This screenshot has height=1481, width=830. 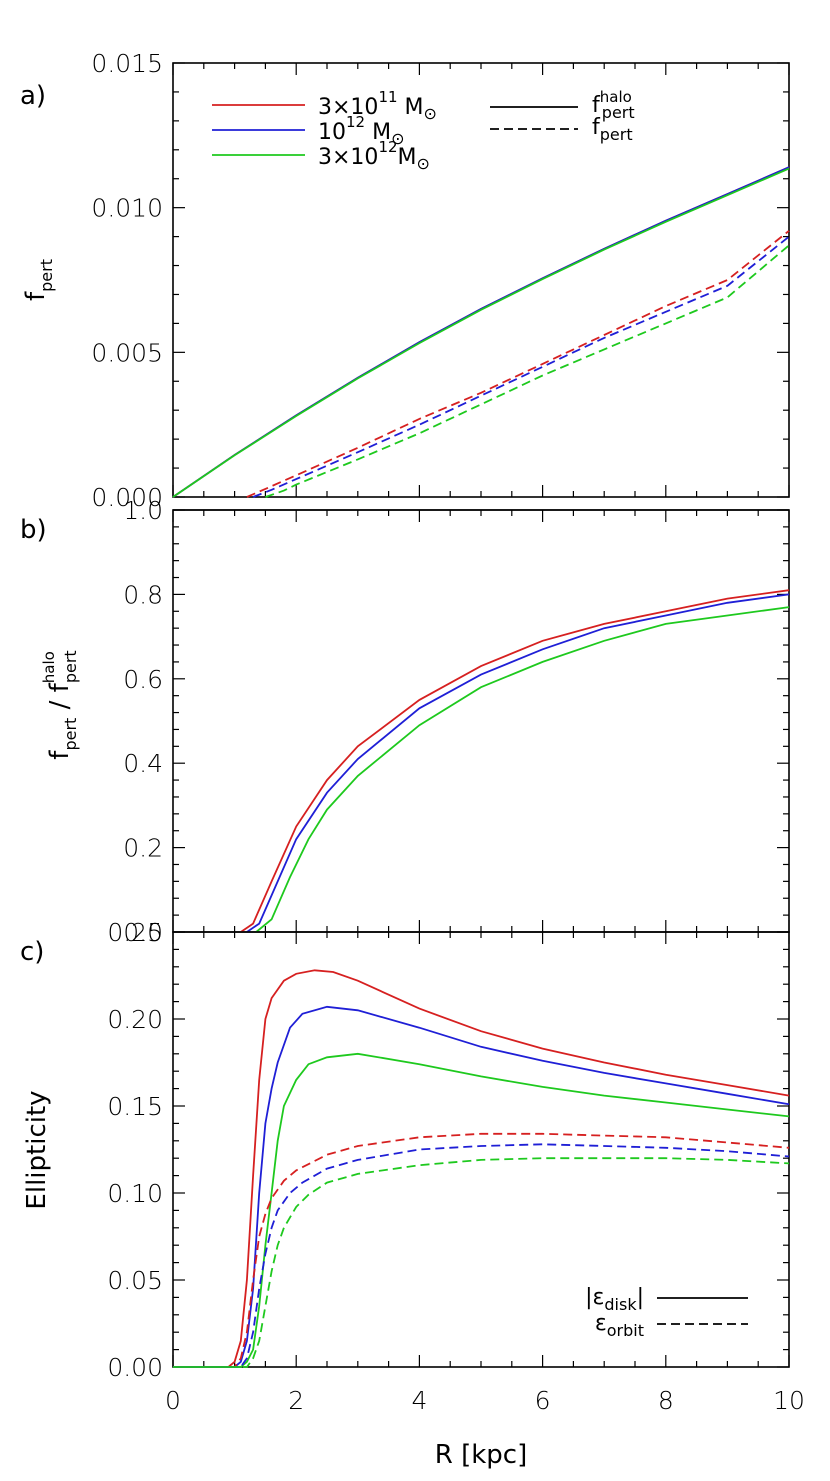 I want to click on y-tick-label: 0.10, so click(x=135, y=1193).